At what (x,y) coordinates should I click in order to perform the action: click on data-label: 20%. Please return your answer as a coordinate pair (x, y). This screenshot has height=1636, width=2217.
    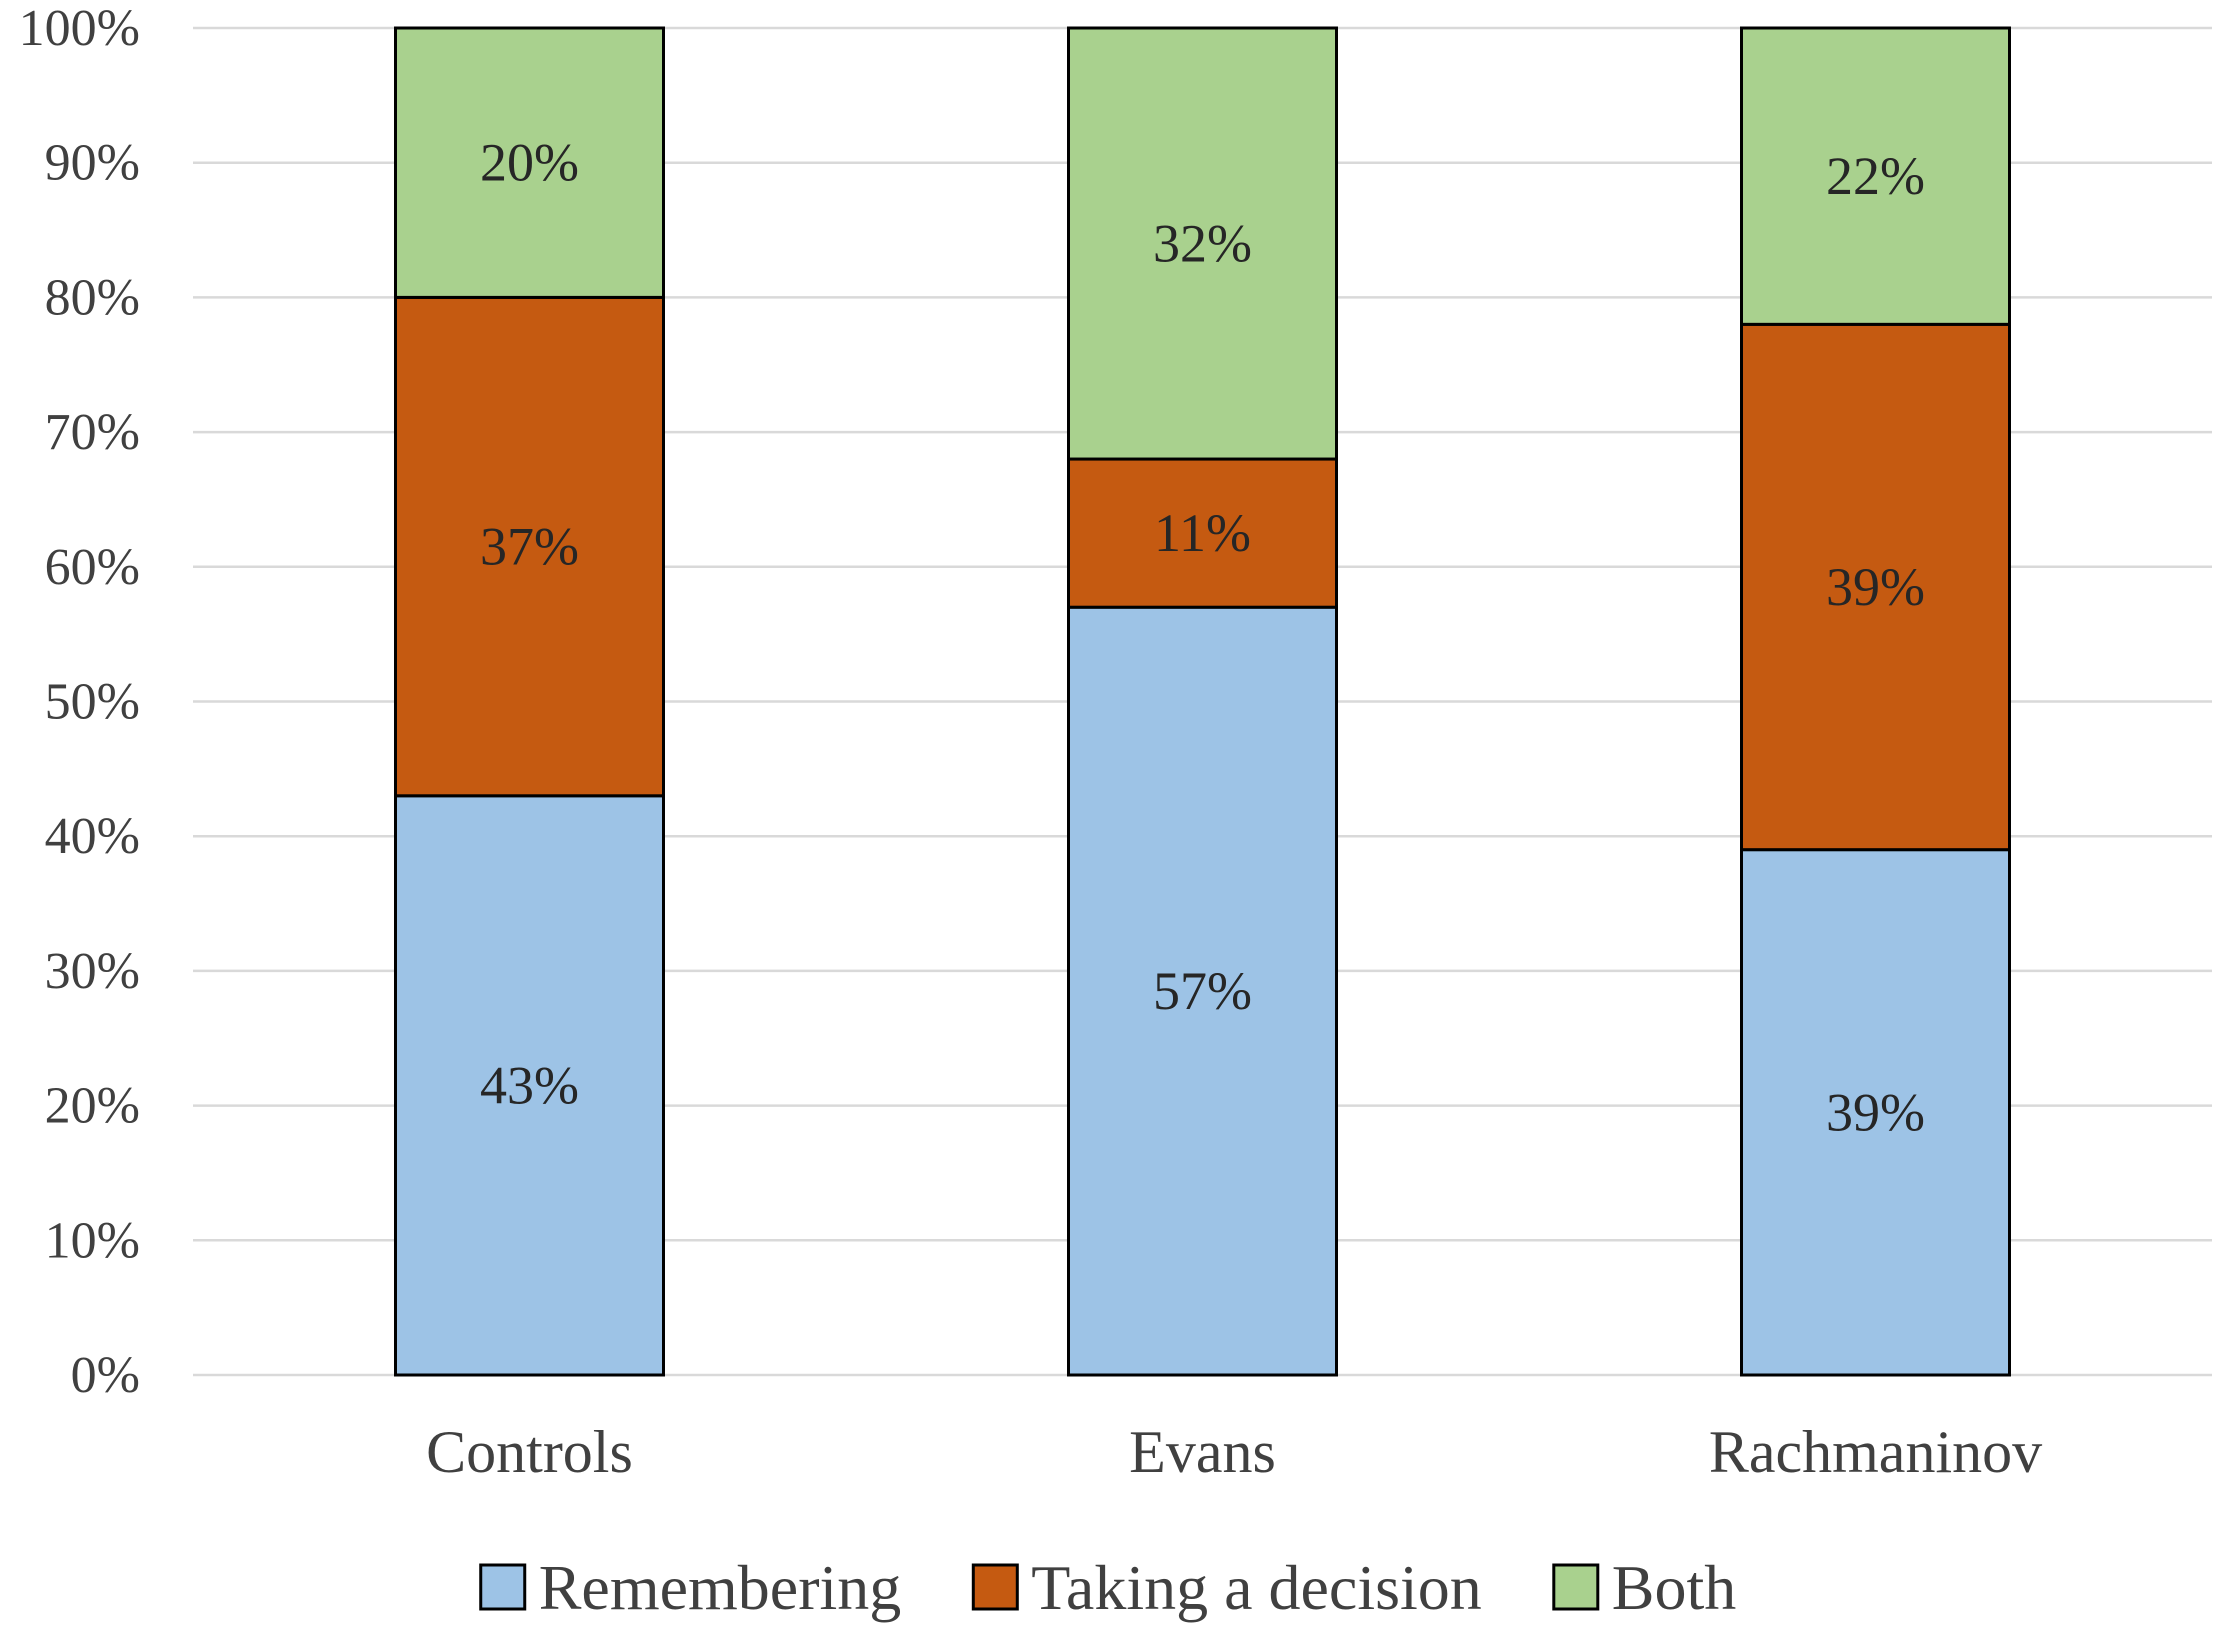
    Looking at the image, I should click on (529, 163).